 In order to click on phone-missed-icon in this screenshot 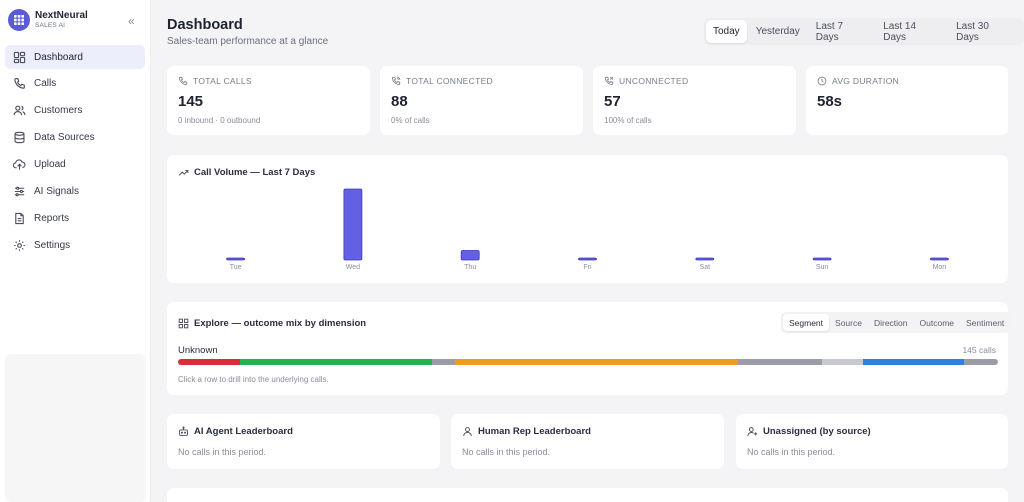, I will do `click(609, 81)`.